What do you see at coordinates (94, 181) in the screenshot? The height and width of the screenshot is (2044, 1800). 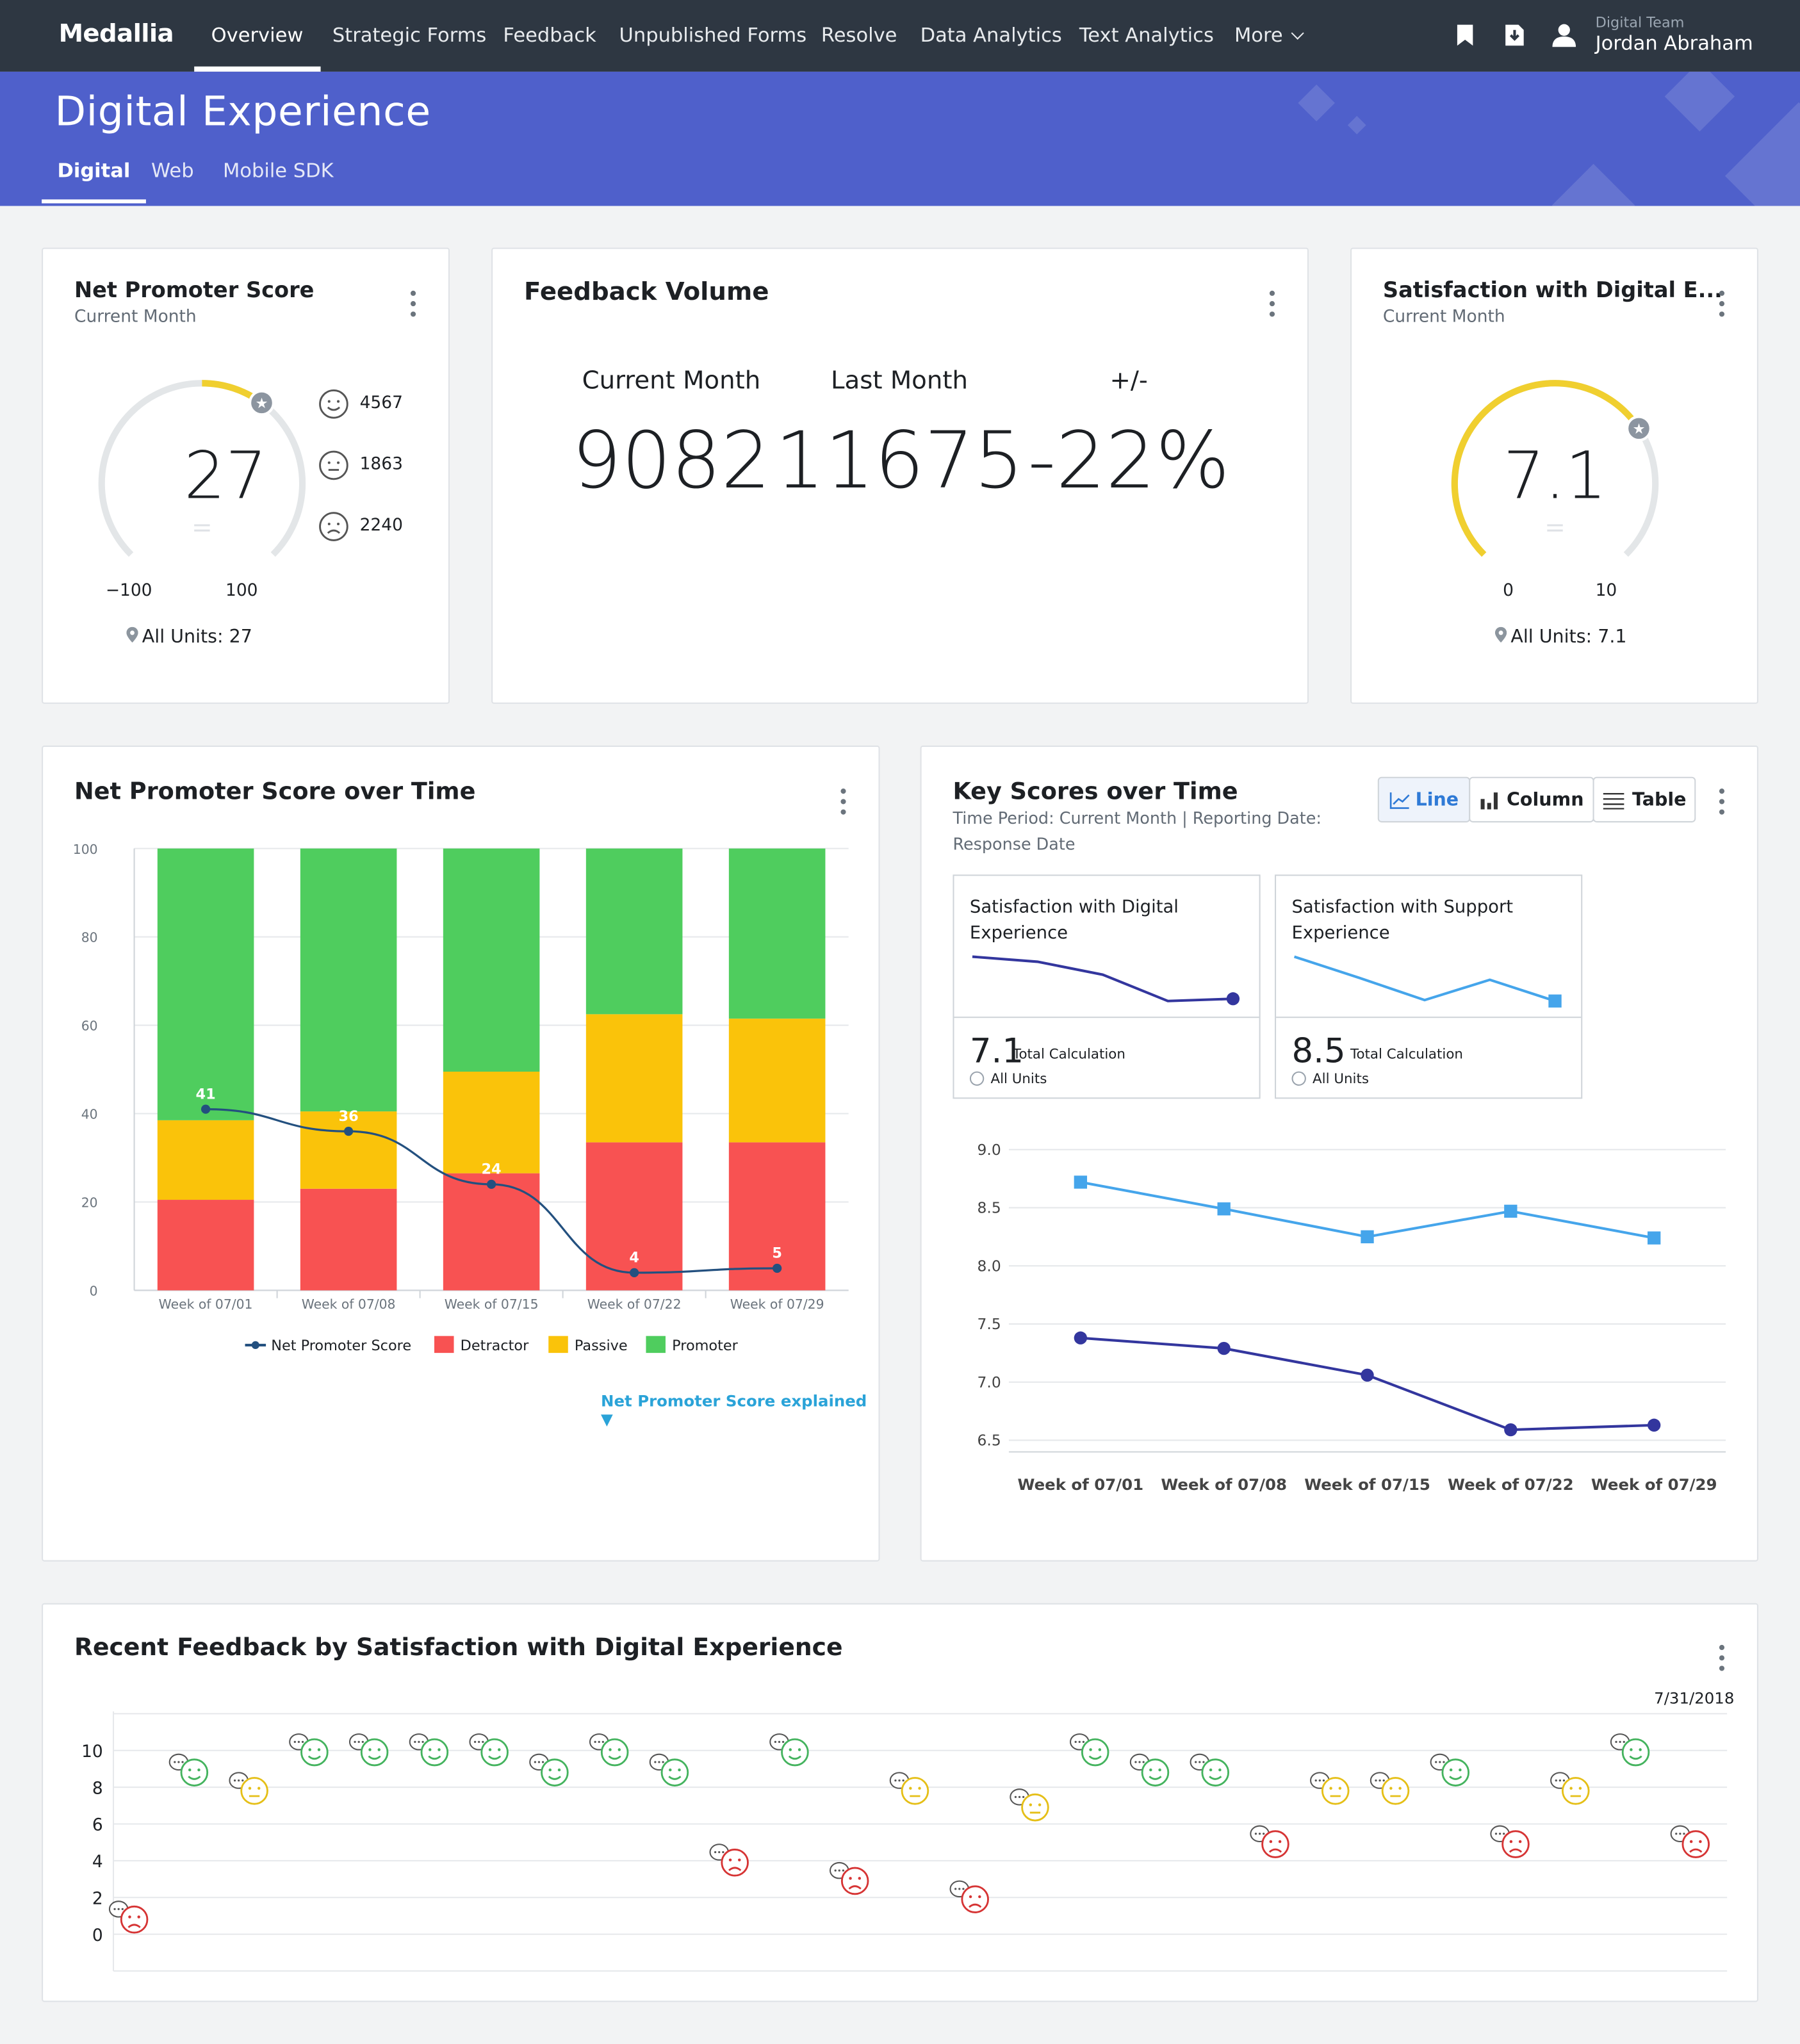 I see `tab-digital: Digital` at bounding box center [94, 181].